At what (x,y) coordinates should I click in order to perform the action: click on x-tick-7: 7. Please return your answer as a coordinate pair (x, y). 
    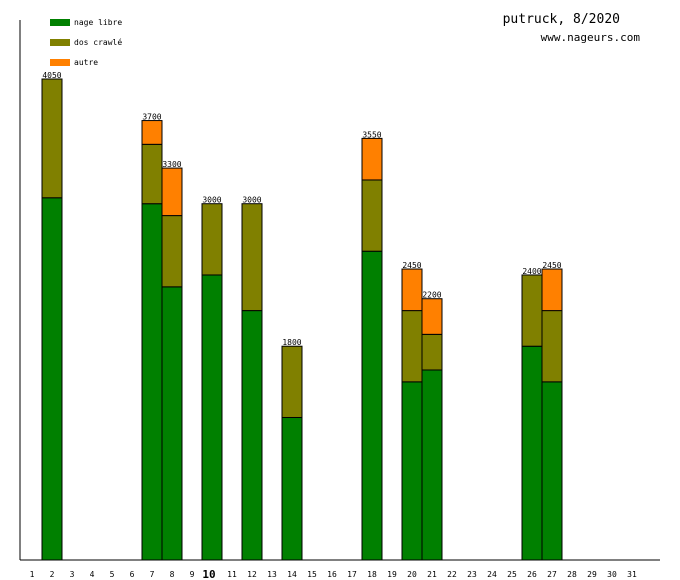
    Looking at the image, I should click on (152, 574).